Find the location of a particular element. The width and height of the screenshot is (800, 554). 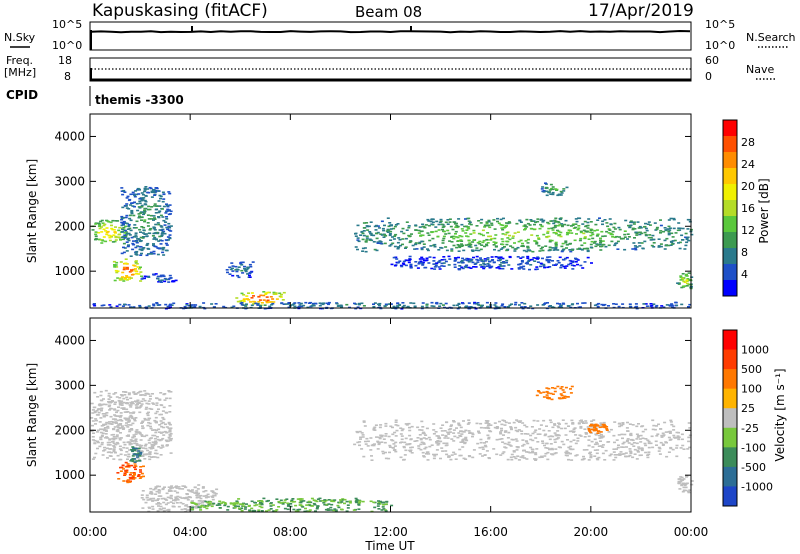

velocity-colorbar: 1000 500 100 25 -25 -100 -500 -1000 is located at coordinates (747, 418).